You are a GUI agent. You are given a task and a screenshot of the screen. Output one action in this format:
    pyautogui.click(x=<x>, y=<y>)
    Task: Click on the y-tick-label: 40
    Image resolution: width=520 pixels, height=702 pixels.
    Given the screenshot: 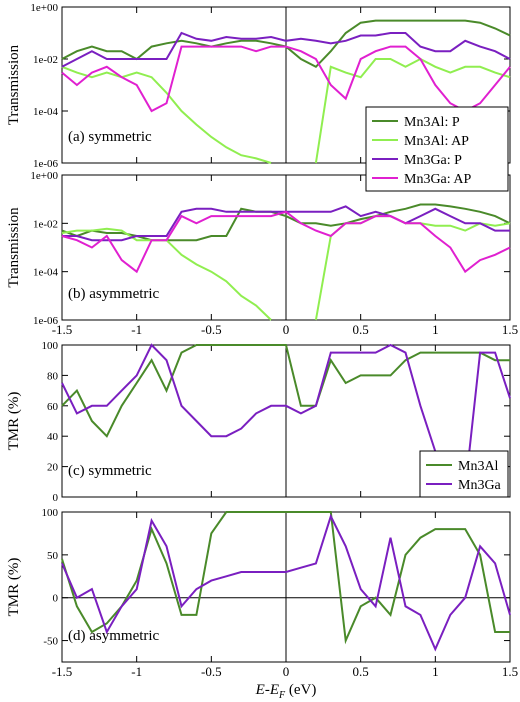 What is the action you would take?
    pyautogui.click(x=53, y=437)
    